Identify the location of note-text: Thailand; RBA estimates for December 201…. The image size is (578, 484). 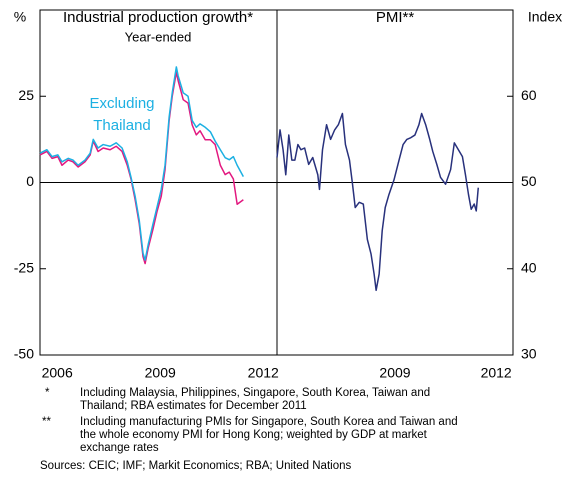
(193, 406).